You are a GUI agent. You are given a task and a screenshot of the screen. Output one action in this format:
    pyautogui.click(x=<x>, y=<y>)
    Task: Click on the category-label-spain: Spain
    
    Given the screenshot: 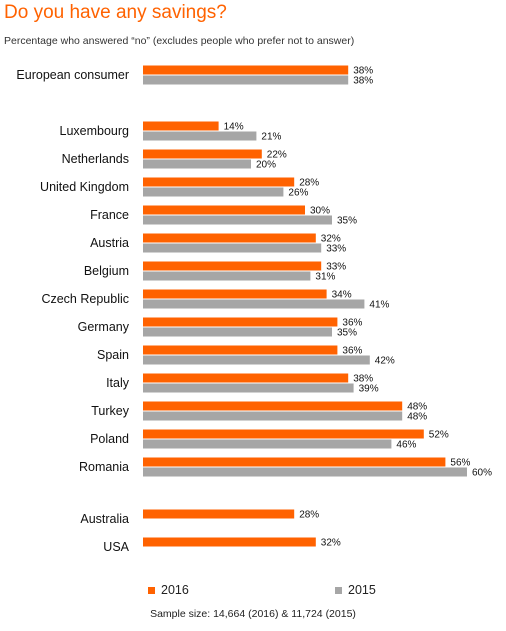 What is the action you would take?
    pyautogui.click(x=113, y=355)
    